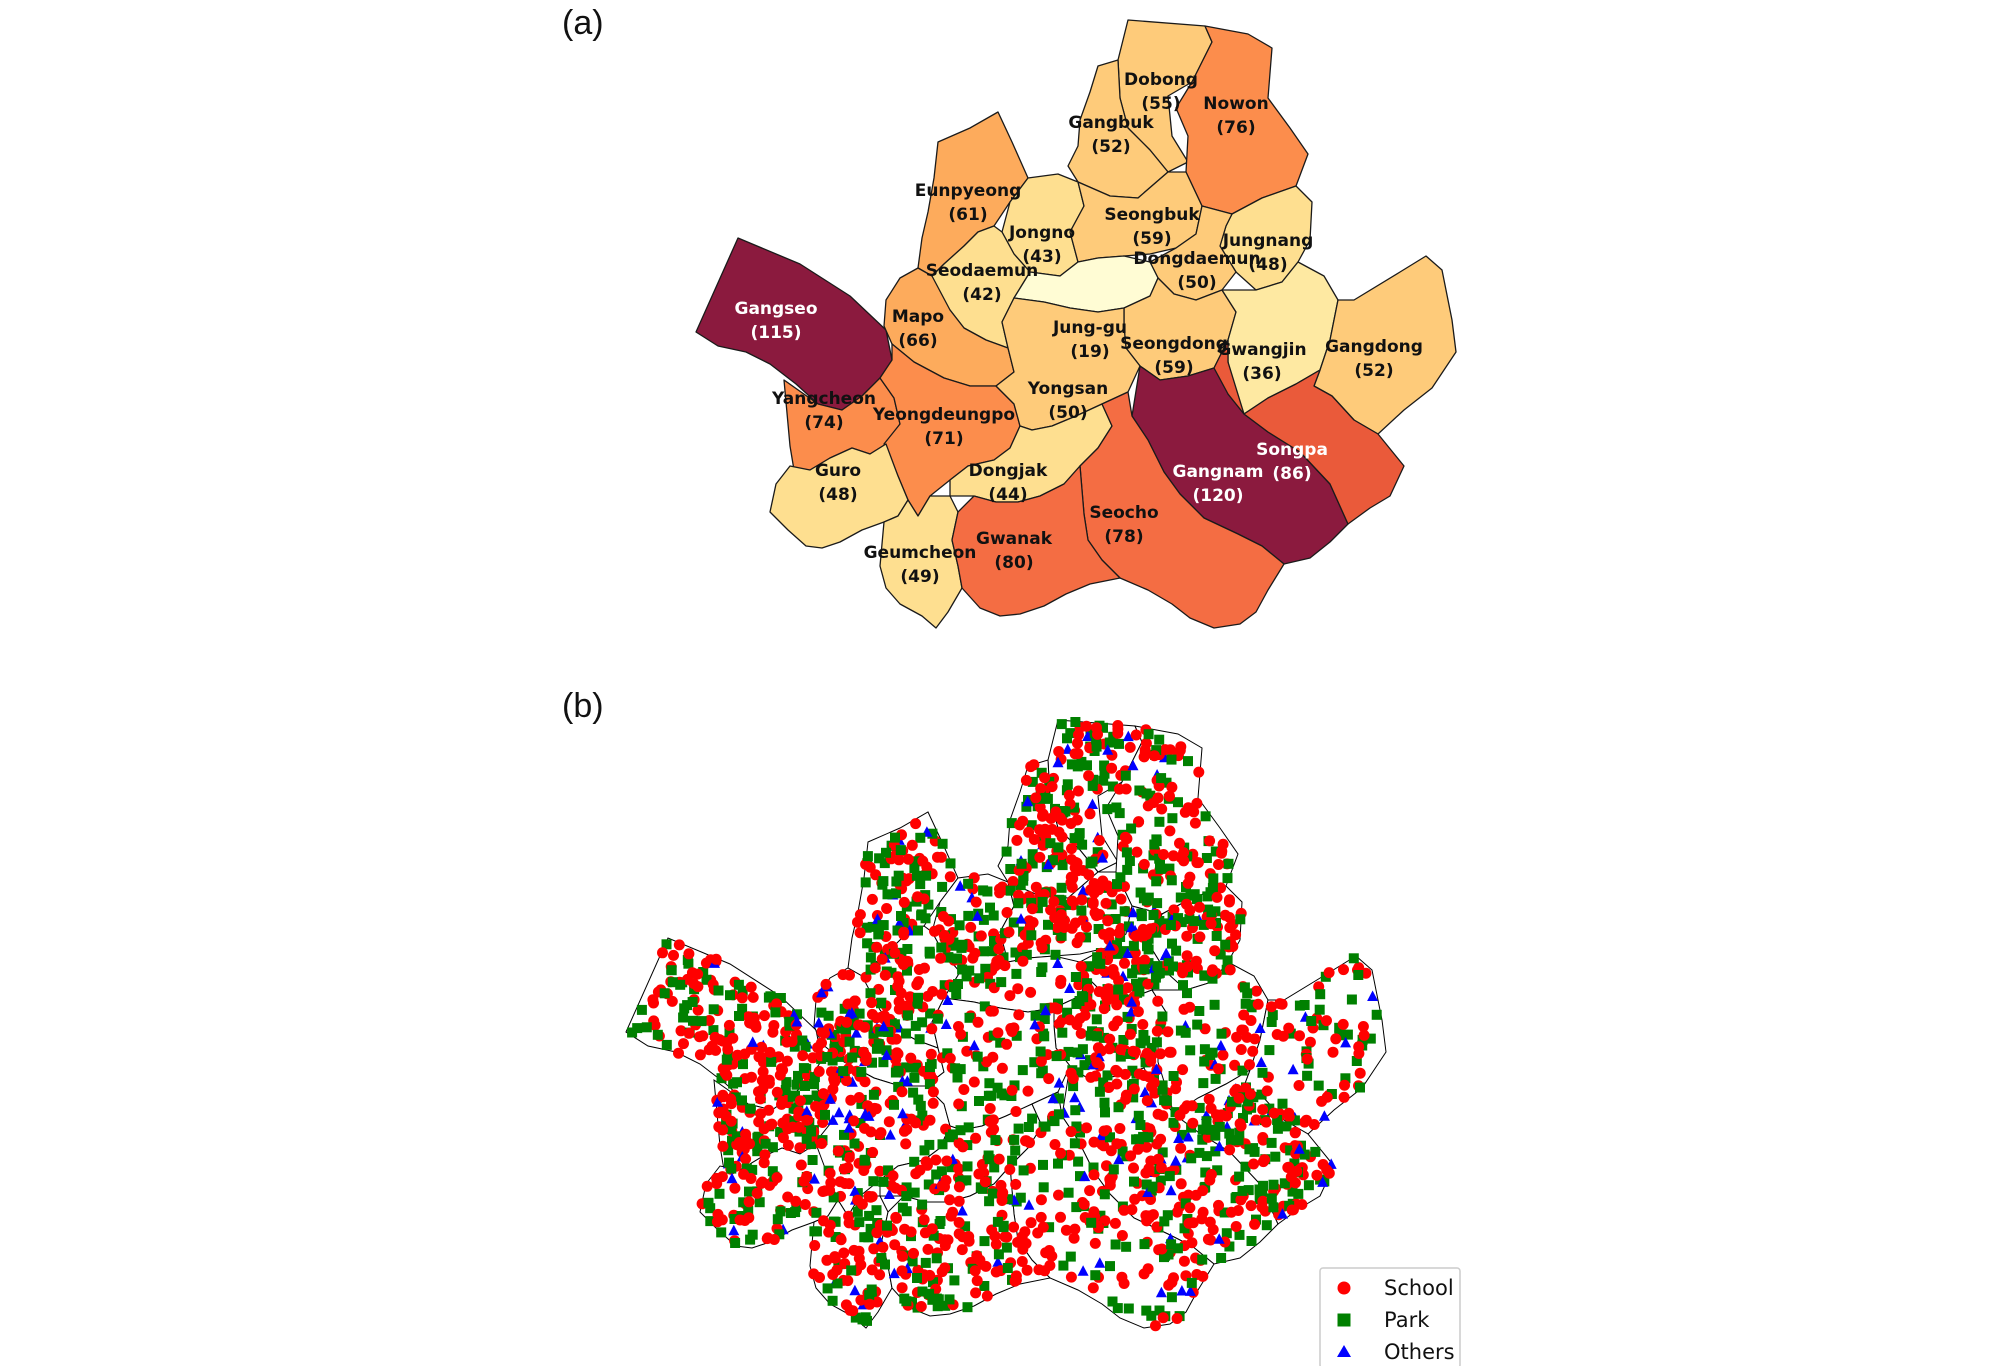  Describe the element at coordinates (1235, 104) in the screenshot. I see `district-name-nowon: Nowon` at that location.